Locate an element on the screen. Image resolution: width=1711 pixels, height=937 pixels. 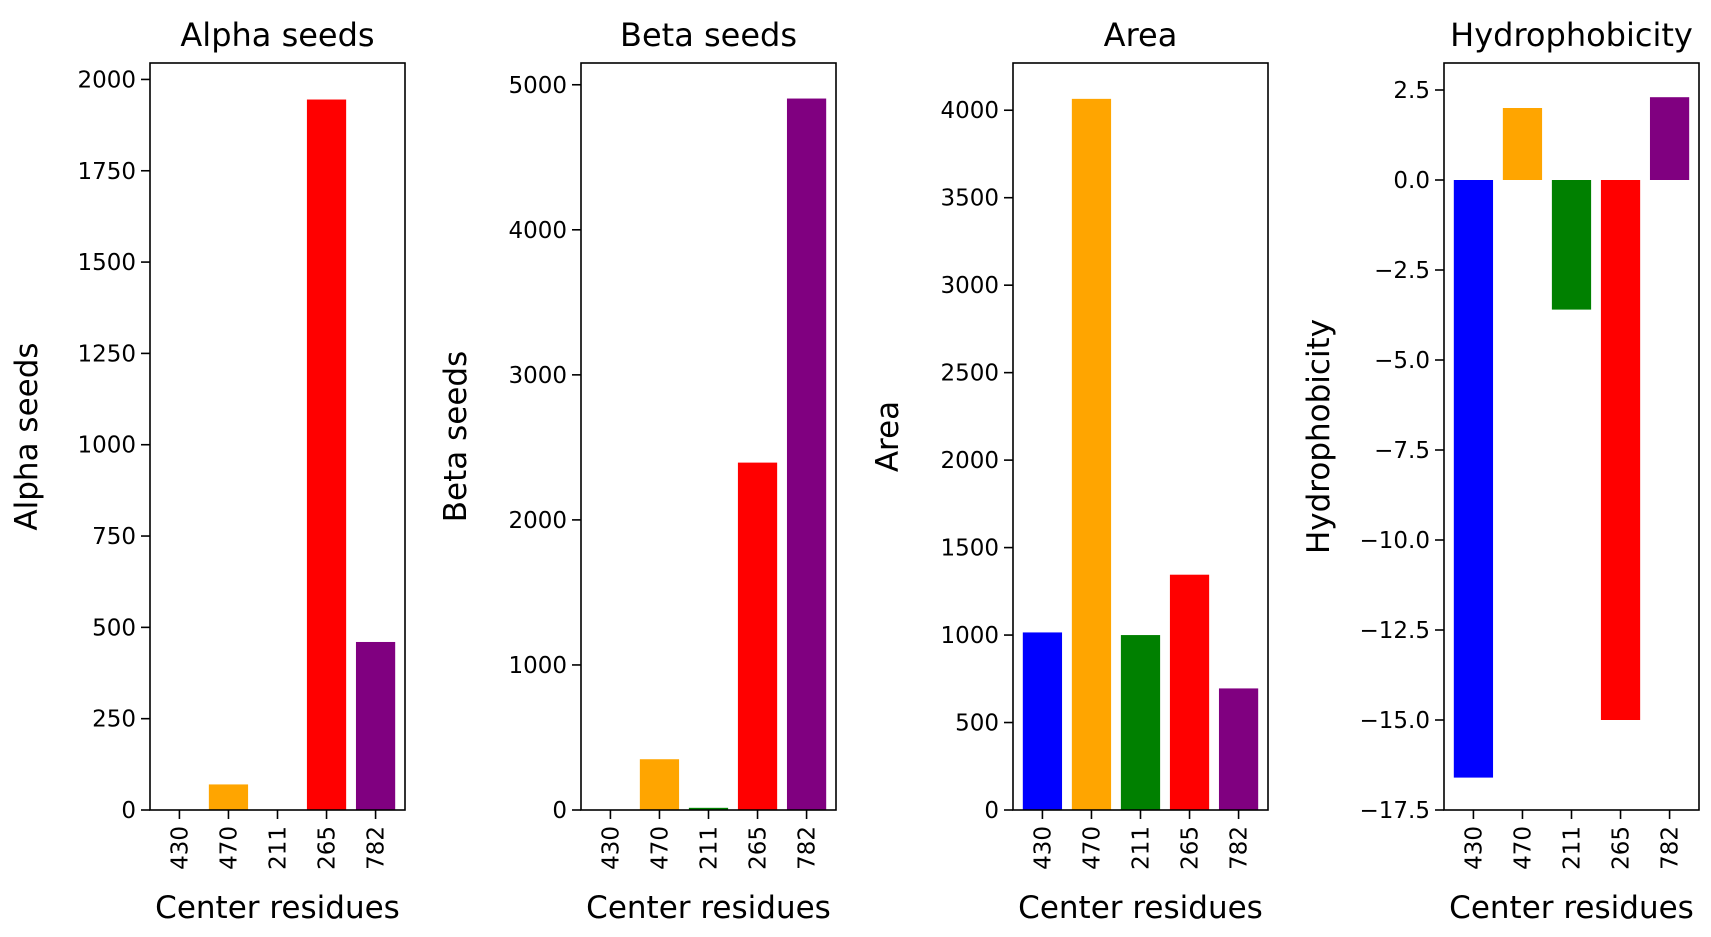
y-tick-label: 3500 is located at coordinates (969, 199).